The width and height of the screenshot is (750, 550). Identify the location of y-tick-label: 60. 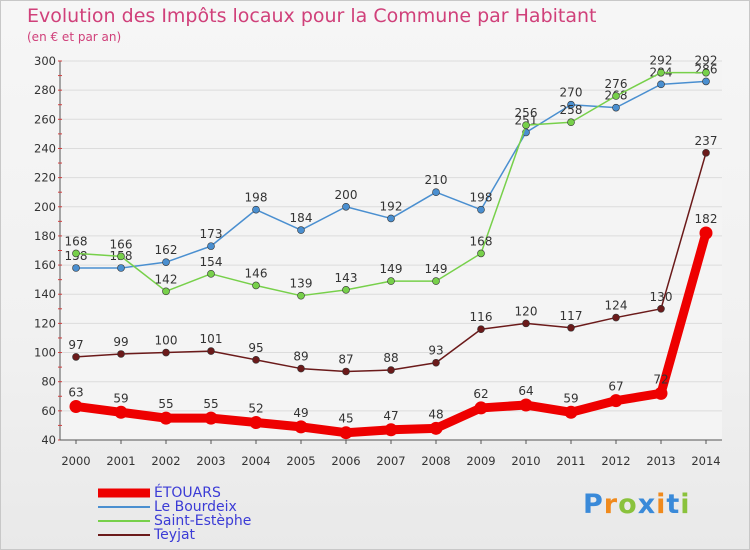
(48, 411).